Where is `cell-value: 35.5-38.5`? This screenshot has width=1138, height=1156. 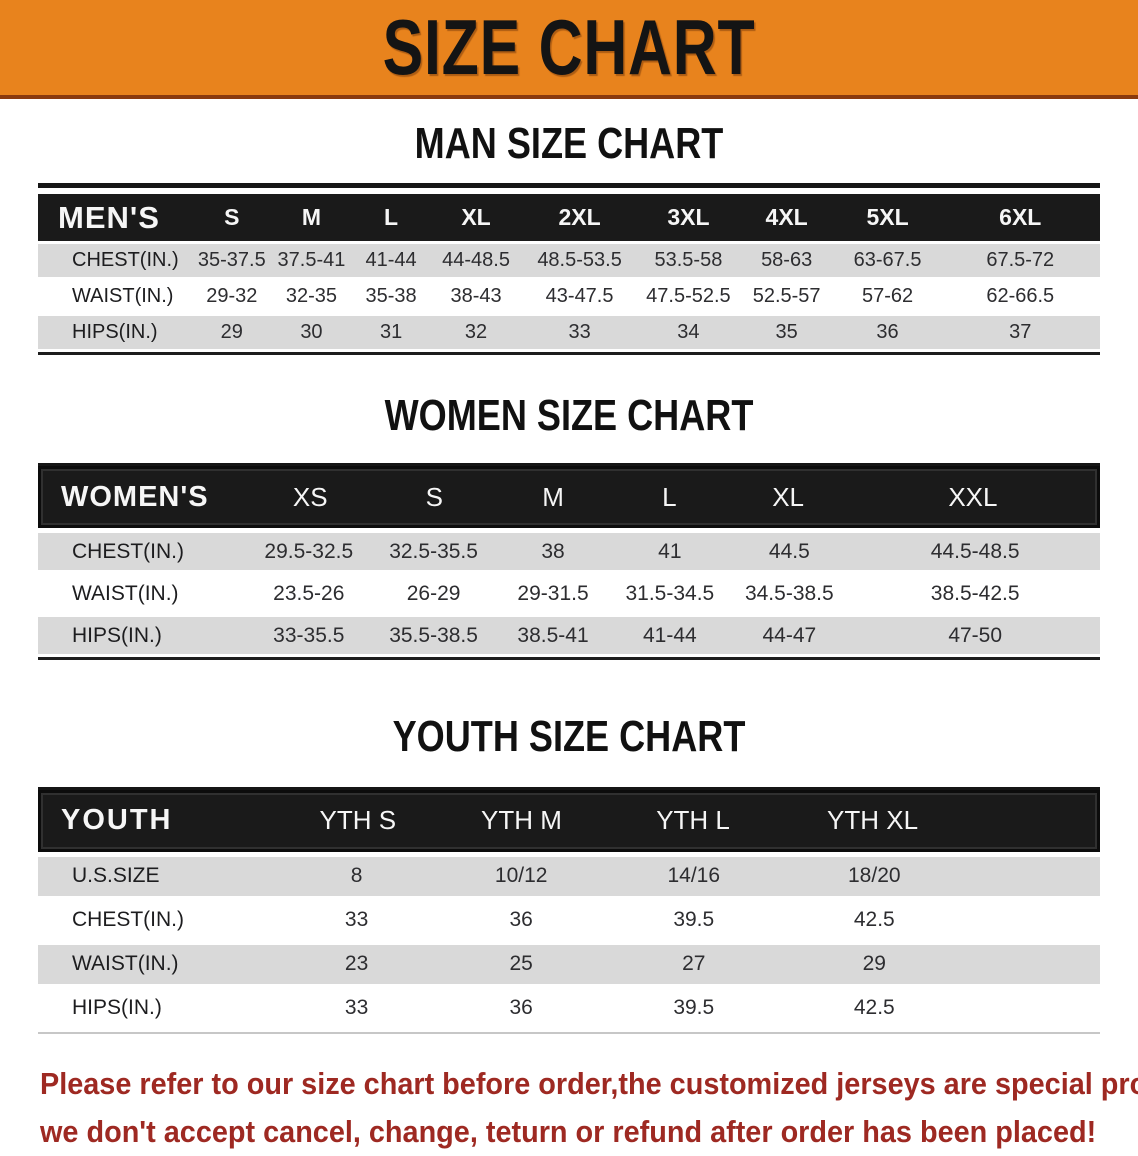
cell-value: 35.5-38.5 is located at coordinates (433, 635).